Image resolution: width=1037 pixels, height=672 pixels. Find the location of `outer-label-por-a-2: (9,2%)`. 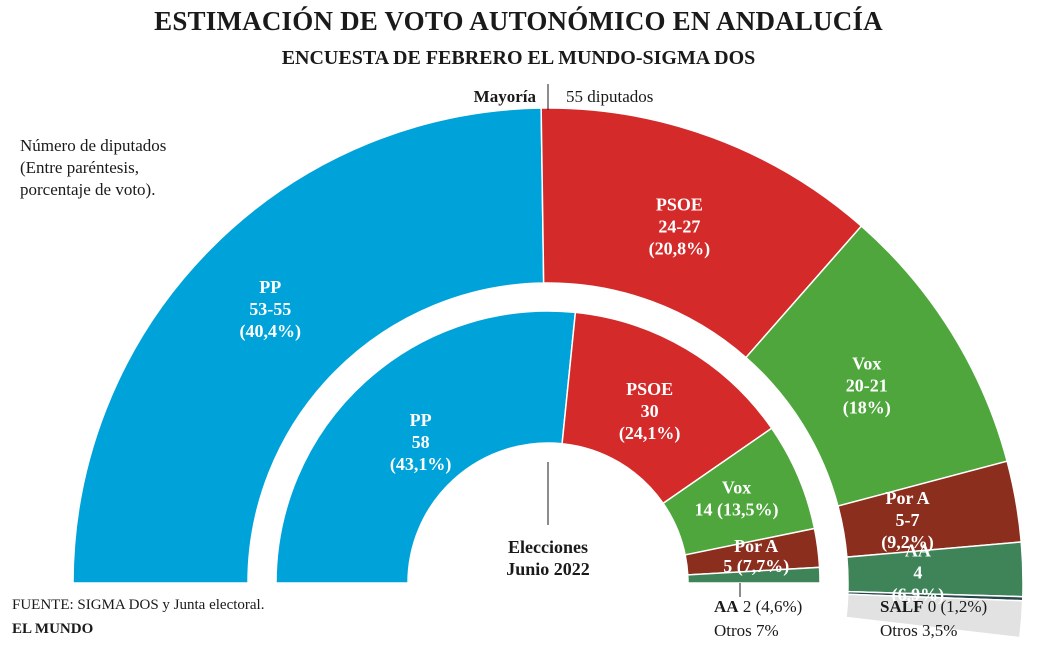

outer-label-por-a-2: (9,2%) is located at coordinates (907, 542).